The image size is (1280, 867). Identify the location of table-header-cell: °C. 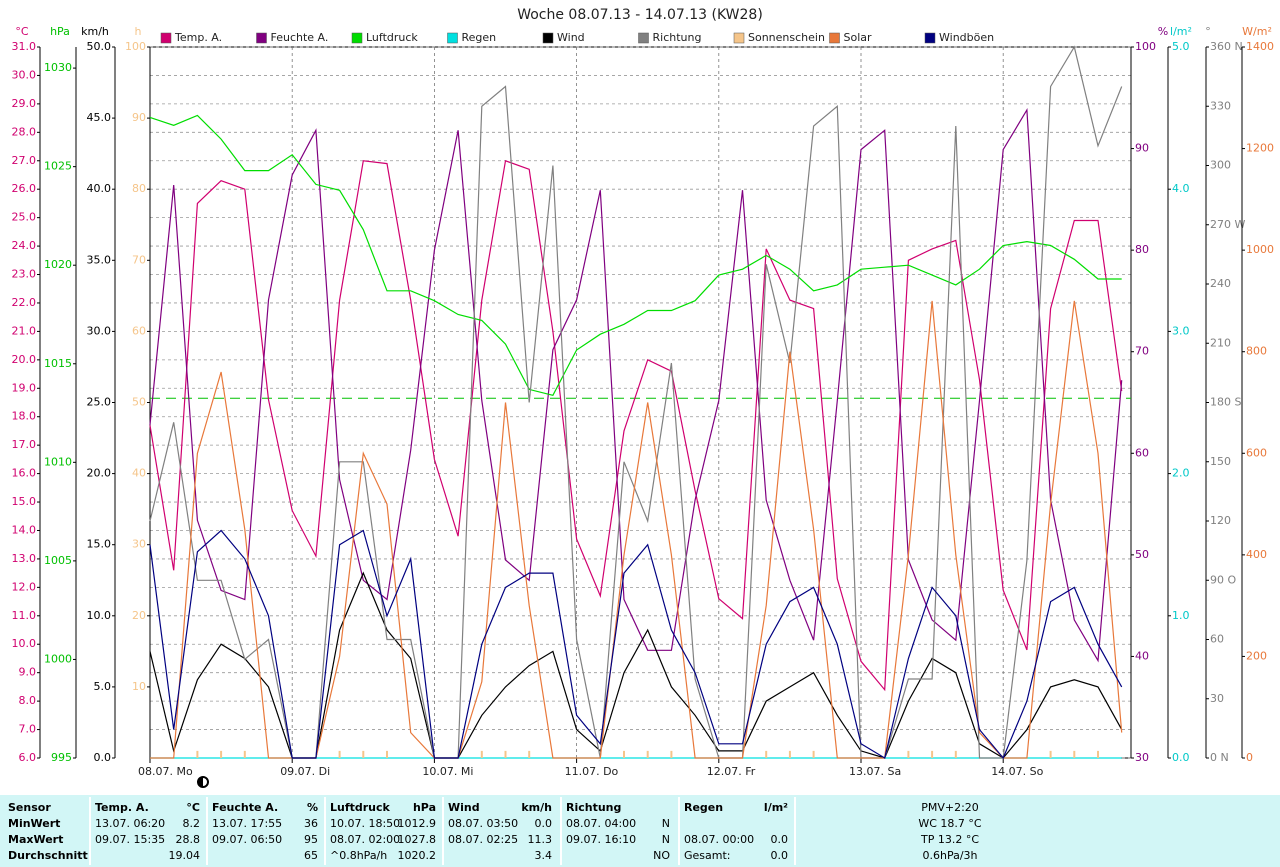
(193, 807).